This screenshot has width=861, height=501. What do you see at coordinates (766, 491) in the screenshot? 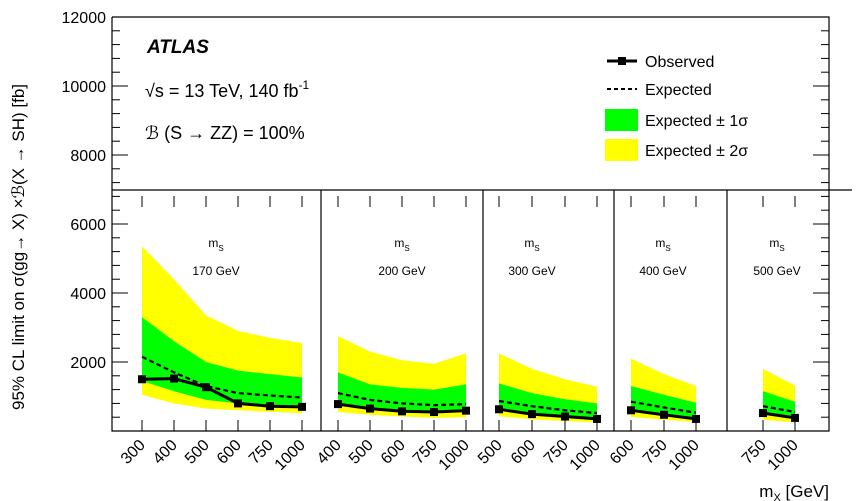
I see `x-axis-title-base: m` at bounding box center [766, 491].